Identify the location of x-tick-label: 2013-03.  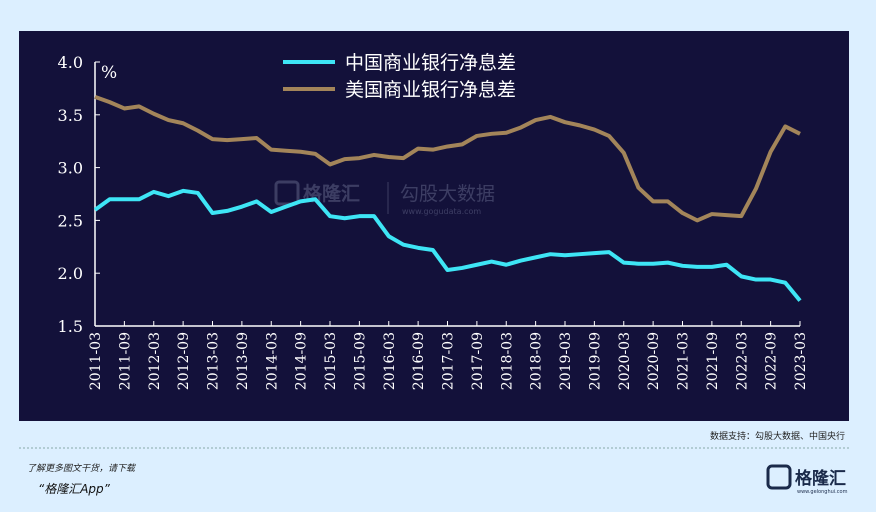
(214, 361).